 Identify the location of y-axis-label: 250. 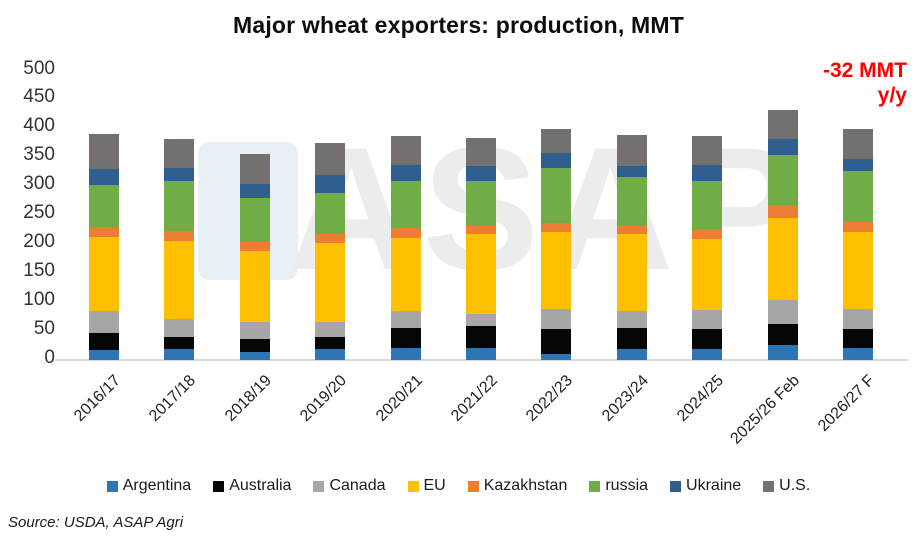
(39, 213).